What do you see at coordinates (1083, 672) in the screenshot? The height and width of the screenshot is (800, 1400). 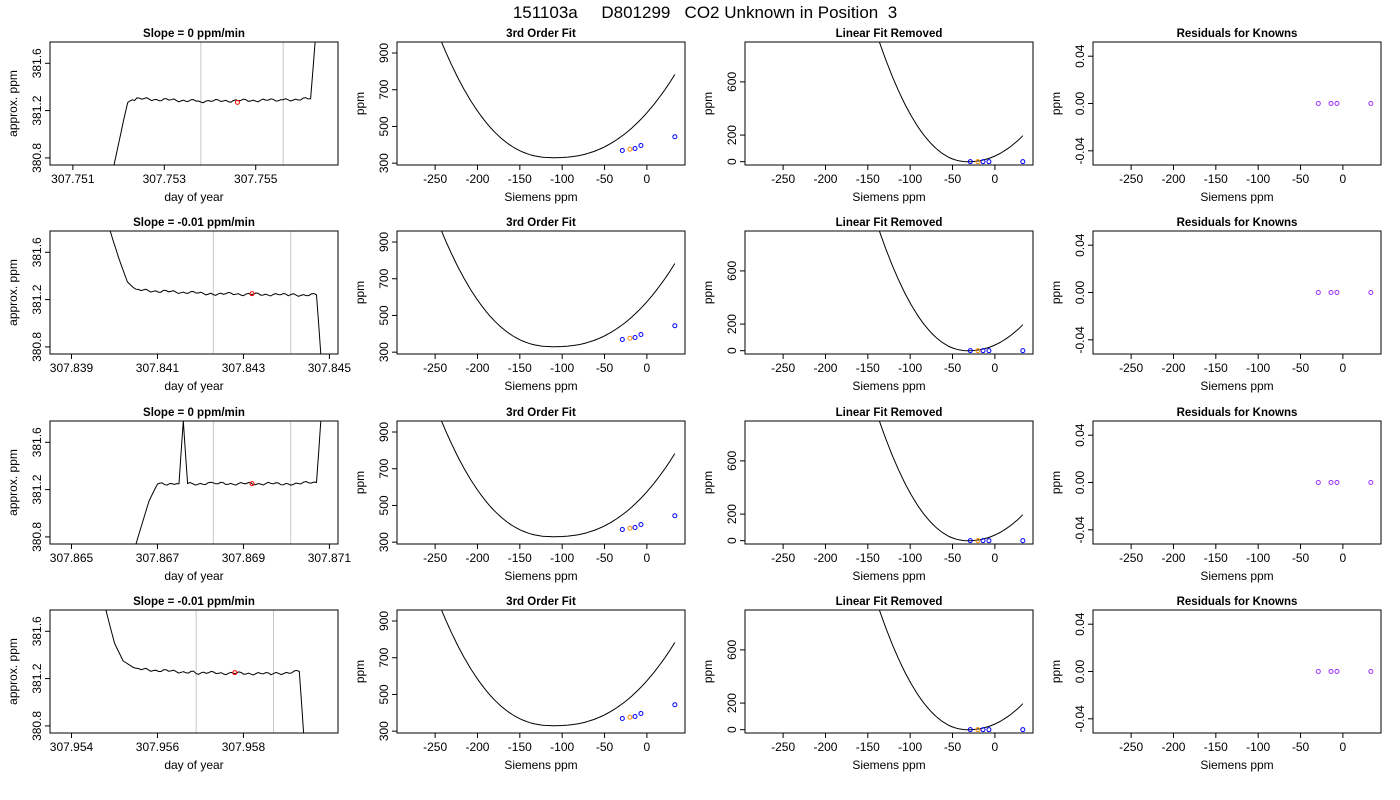 I see `y-axis: -0.04 0.00 0.04` at bounding box center [1083, 672].